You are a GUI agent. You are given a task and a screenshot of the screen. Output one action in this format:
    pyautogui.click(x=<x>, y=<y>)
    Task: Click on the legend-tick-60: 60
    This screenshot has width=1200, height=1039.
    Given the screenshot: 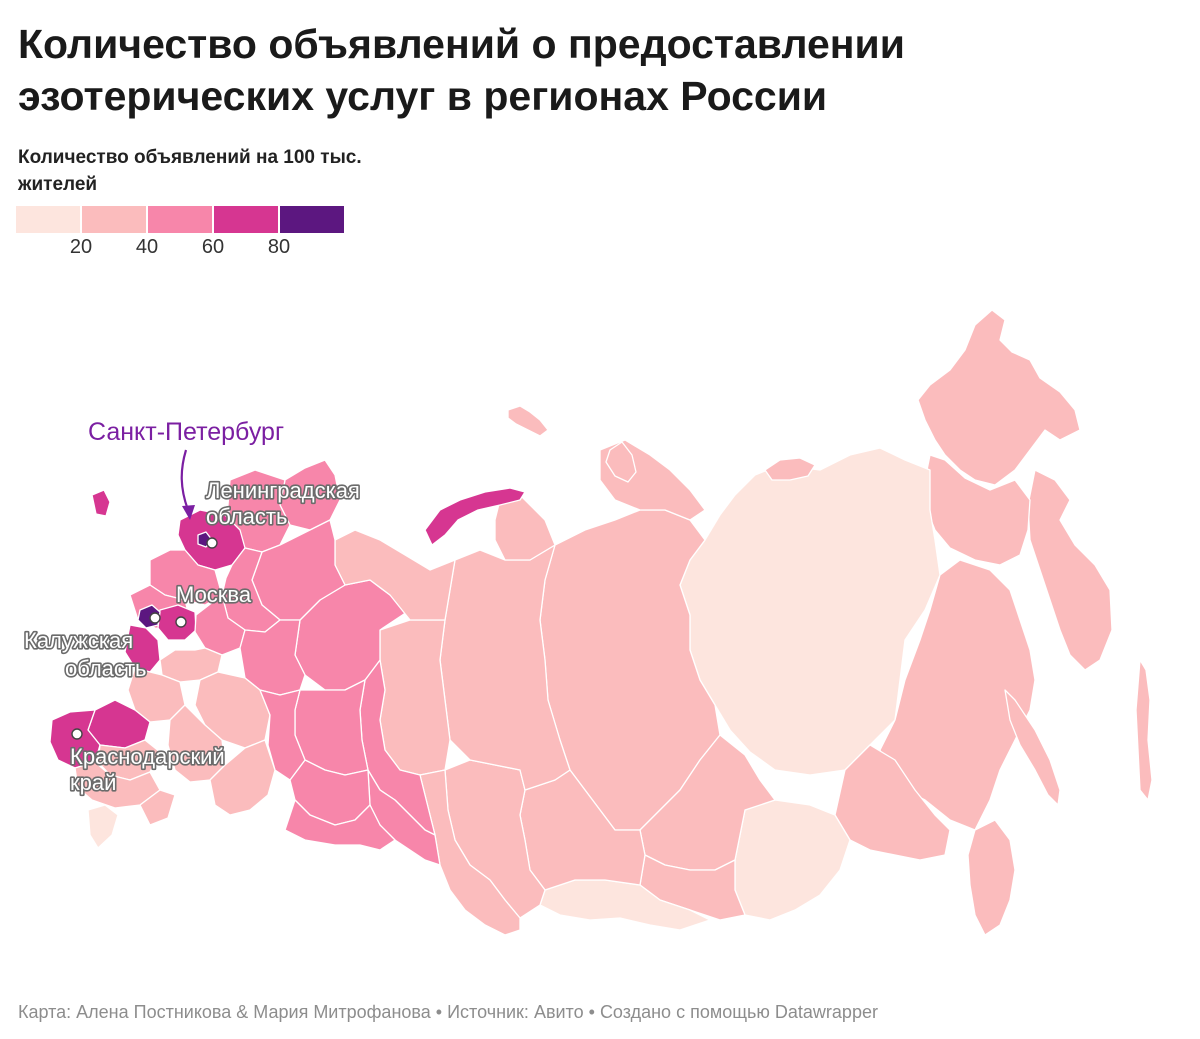 What is the action you would take?
    pyautogui.click(x=213, y=247)
    